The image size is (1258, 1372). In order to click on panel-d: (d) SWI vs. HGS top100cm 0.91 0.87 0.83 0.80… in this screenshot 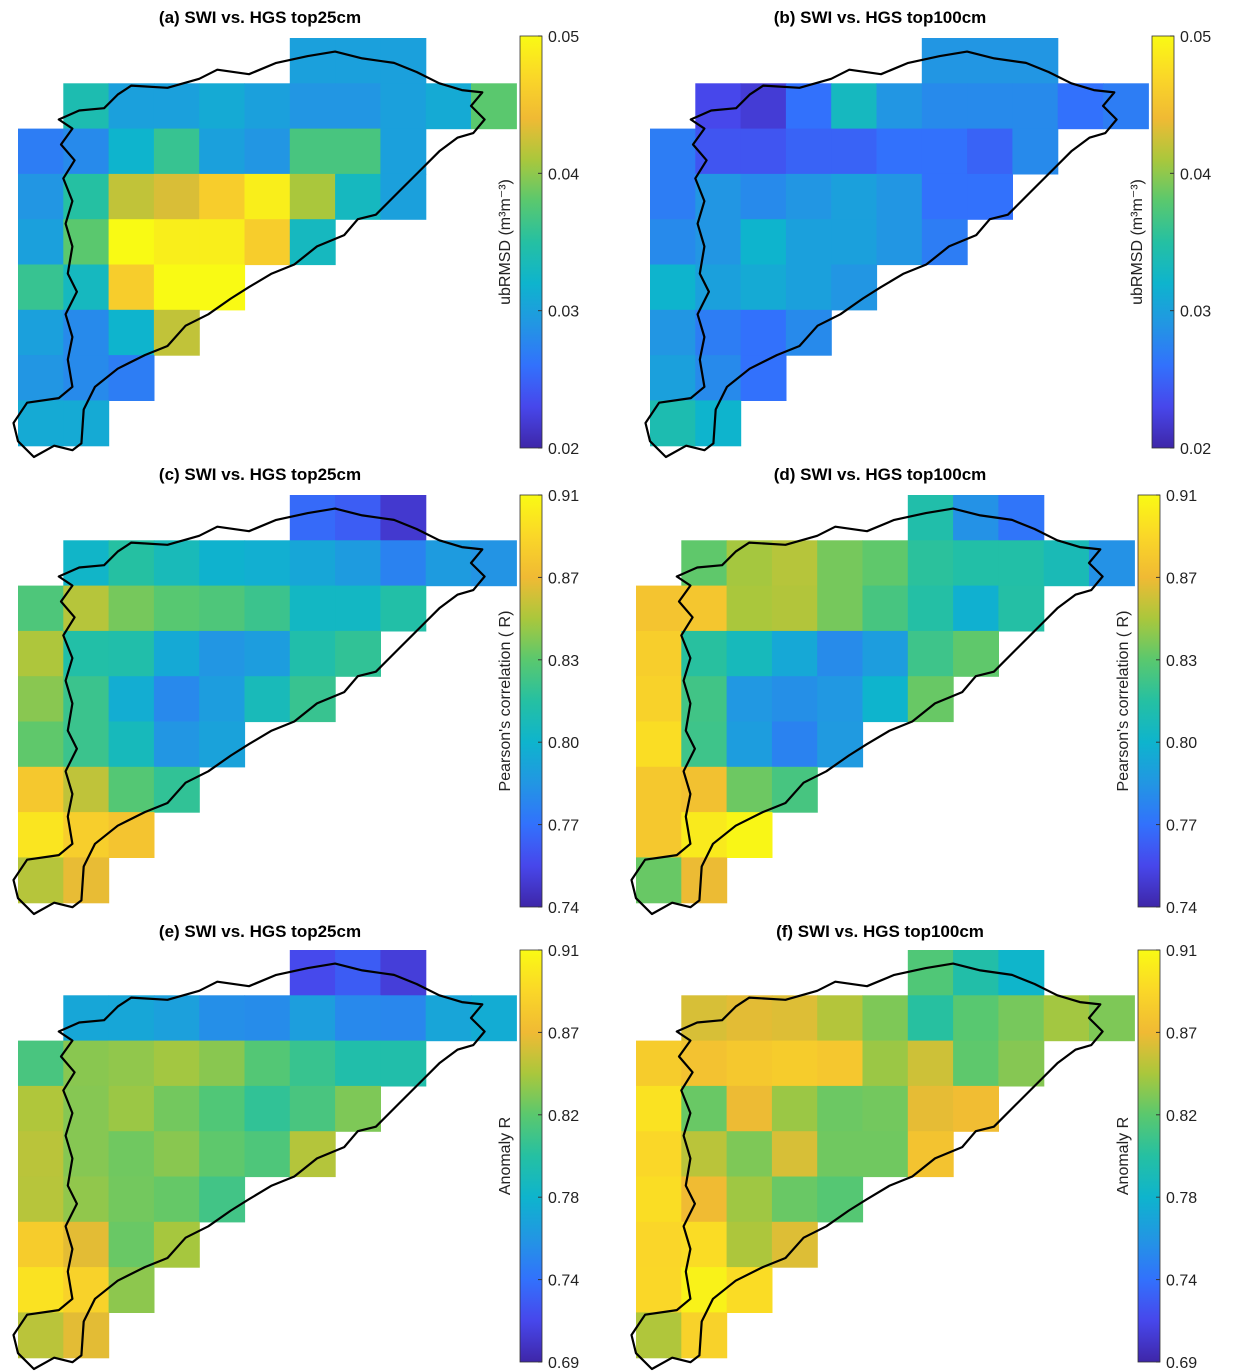, I will do `click(913, 691)`.